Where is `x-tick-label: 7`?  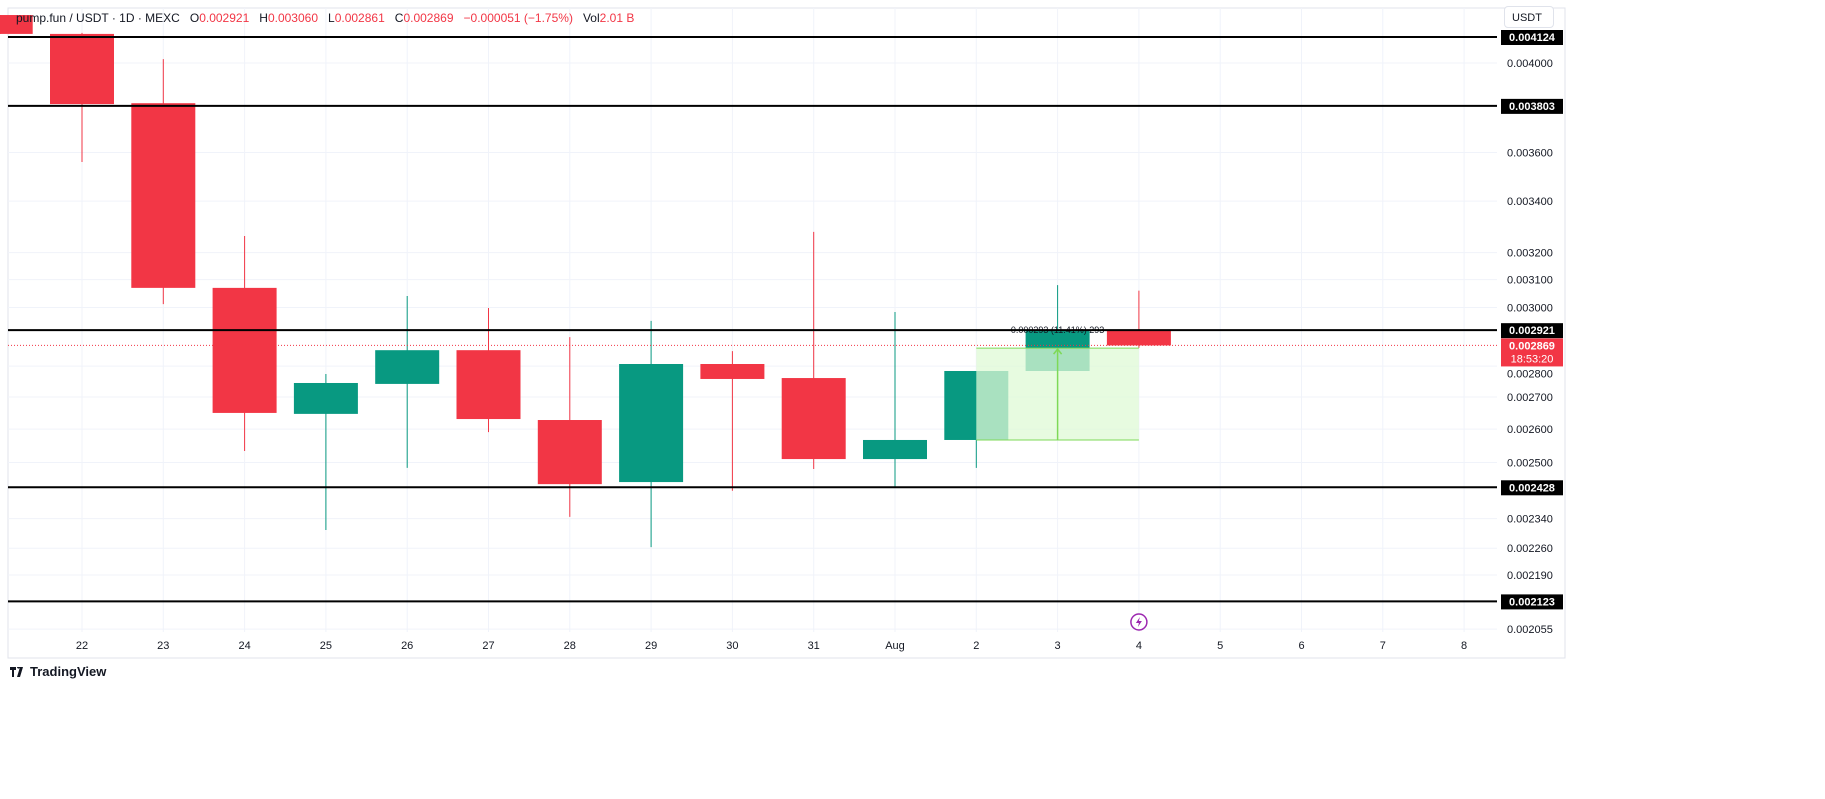 x-tick-label: 7 is located at coordinates (1383, 646).